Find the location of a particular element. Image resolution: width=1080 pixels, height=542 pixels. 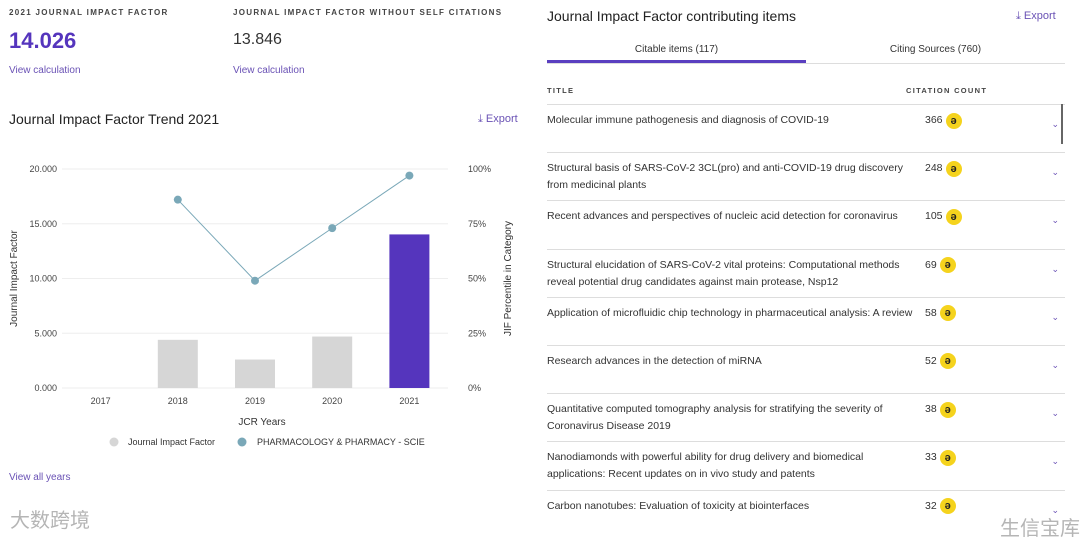

jif-view-calculation-link: View calculation is located at coordinates (45, 70).